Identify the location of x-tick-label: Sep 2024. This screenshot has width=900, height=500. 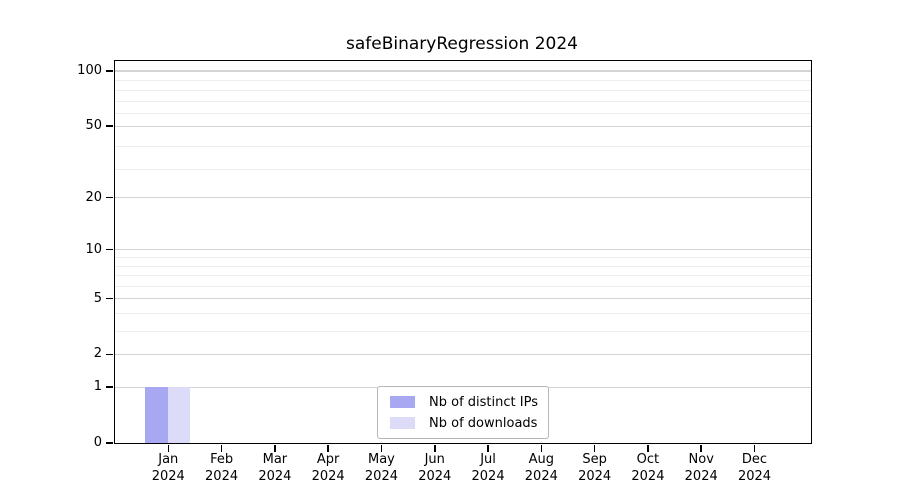
(595, 468).